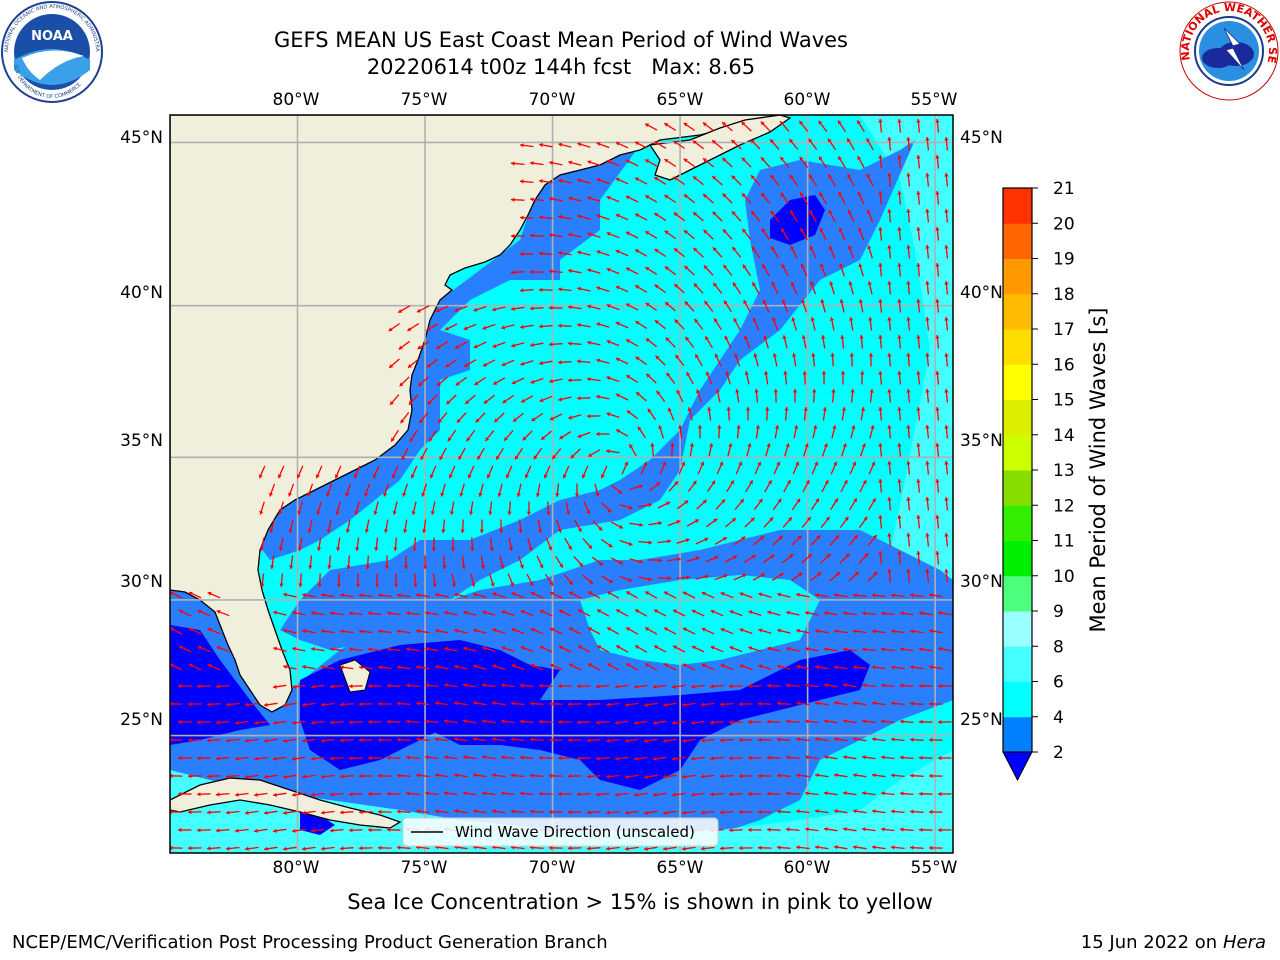 This screenshot has height=960, width=1280. Describe the element at coordinates (1149, 942) in the screenshot. I see `footer-date-text: 15 Jun 2022 on` at that location.